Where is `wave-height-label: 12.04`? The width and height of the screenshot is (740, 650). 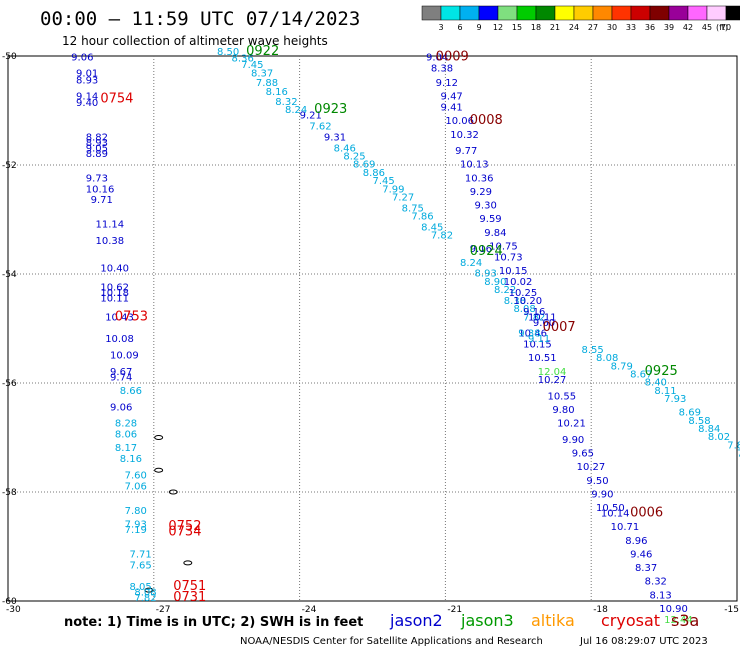
wave-height-label: 12.04 is located at coordinates (552, 372).